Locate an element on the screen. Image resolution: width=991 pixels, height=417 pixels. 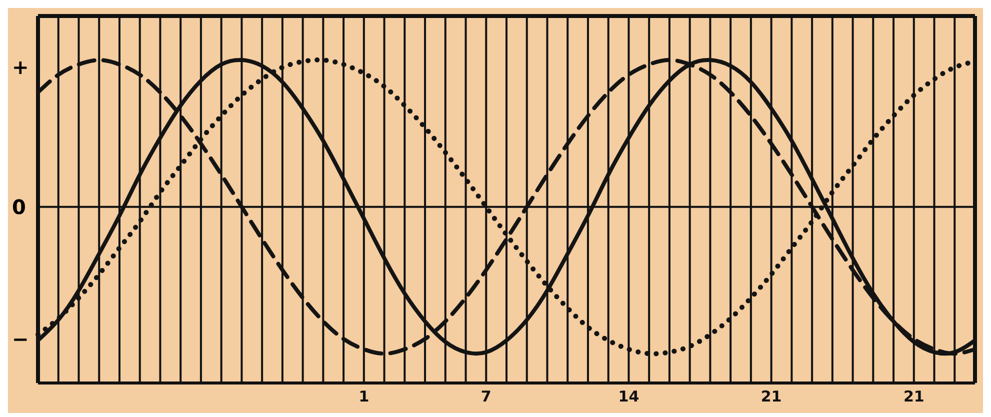
x-tick-label: 1 is located at coordinates (364, 397).